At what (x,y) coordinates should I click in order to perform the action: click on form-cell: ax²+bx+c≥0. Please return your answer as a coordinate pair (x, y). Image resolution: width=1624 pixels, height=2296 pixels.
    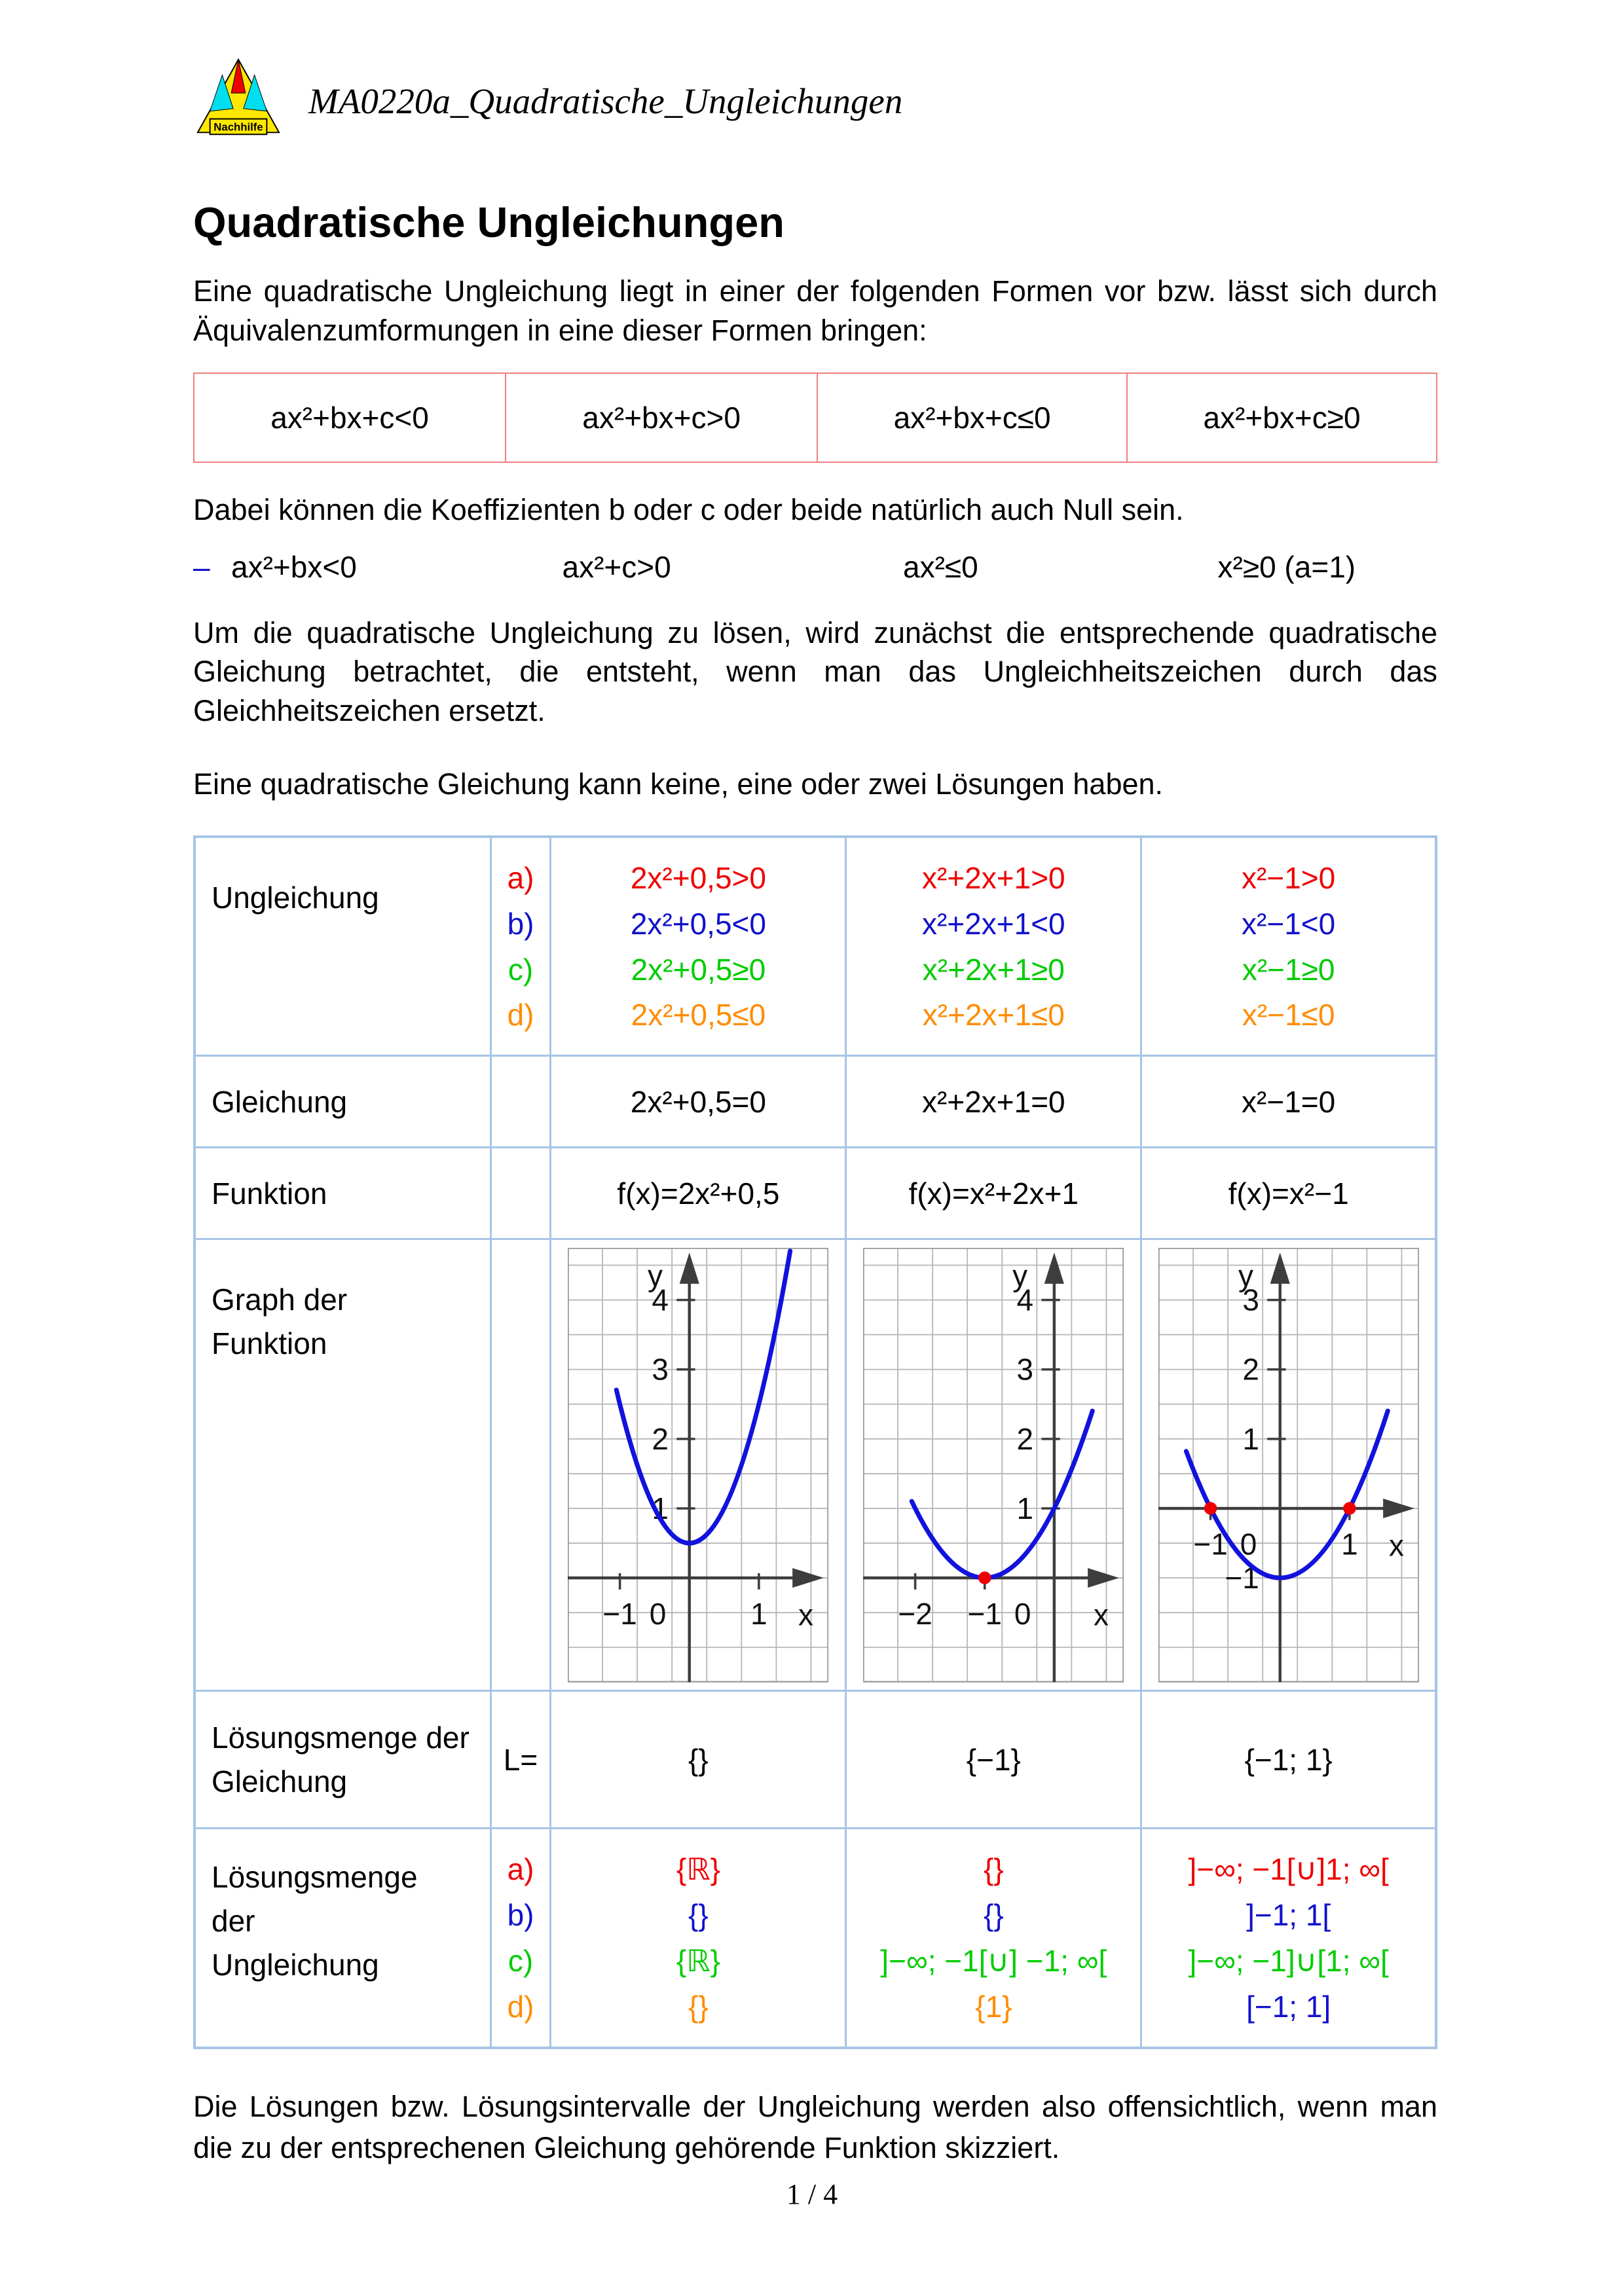
    Looking at the image, I should click on (1281, 417).